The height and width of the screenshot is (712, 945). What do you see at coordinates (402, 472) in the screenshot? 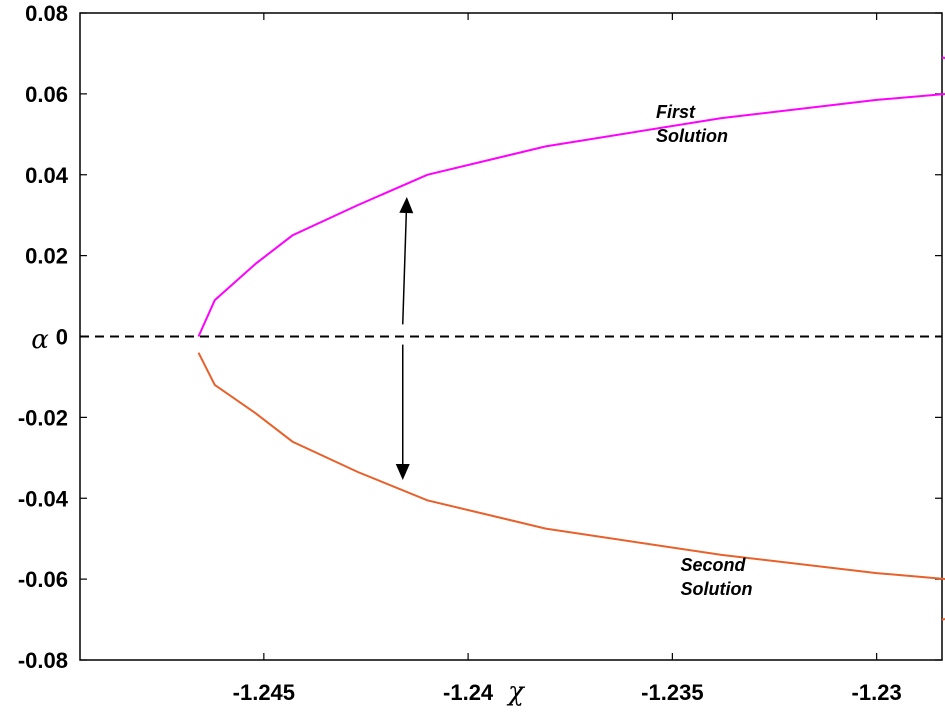
I see `arrow-down-head` at bounding box center [402, 472].